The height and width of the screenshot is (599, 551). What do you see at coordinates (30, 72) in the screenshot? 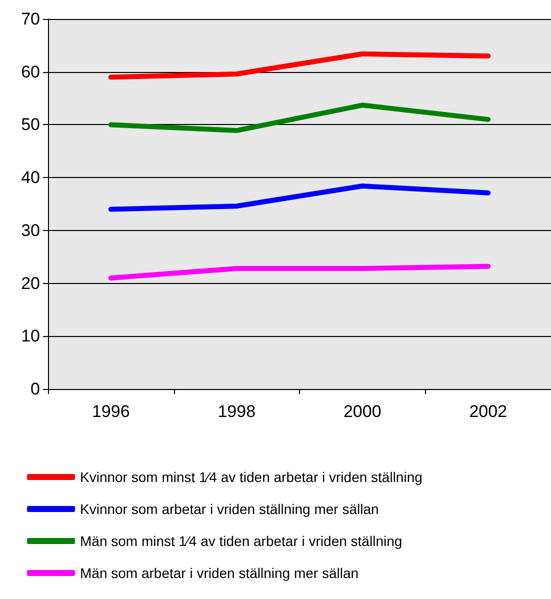
I see `y-tick-label: 60` at bounding box center [30, 72].